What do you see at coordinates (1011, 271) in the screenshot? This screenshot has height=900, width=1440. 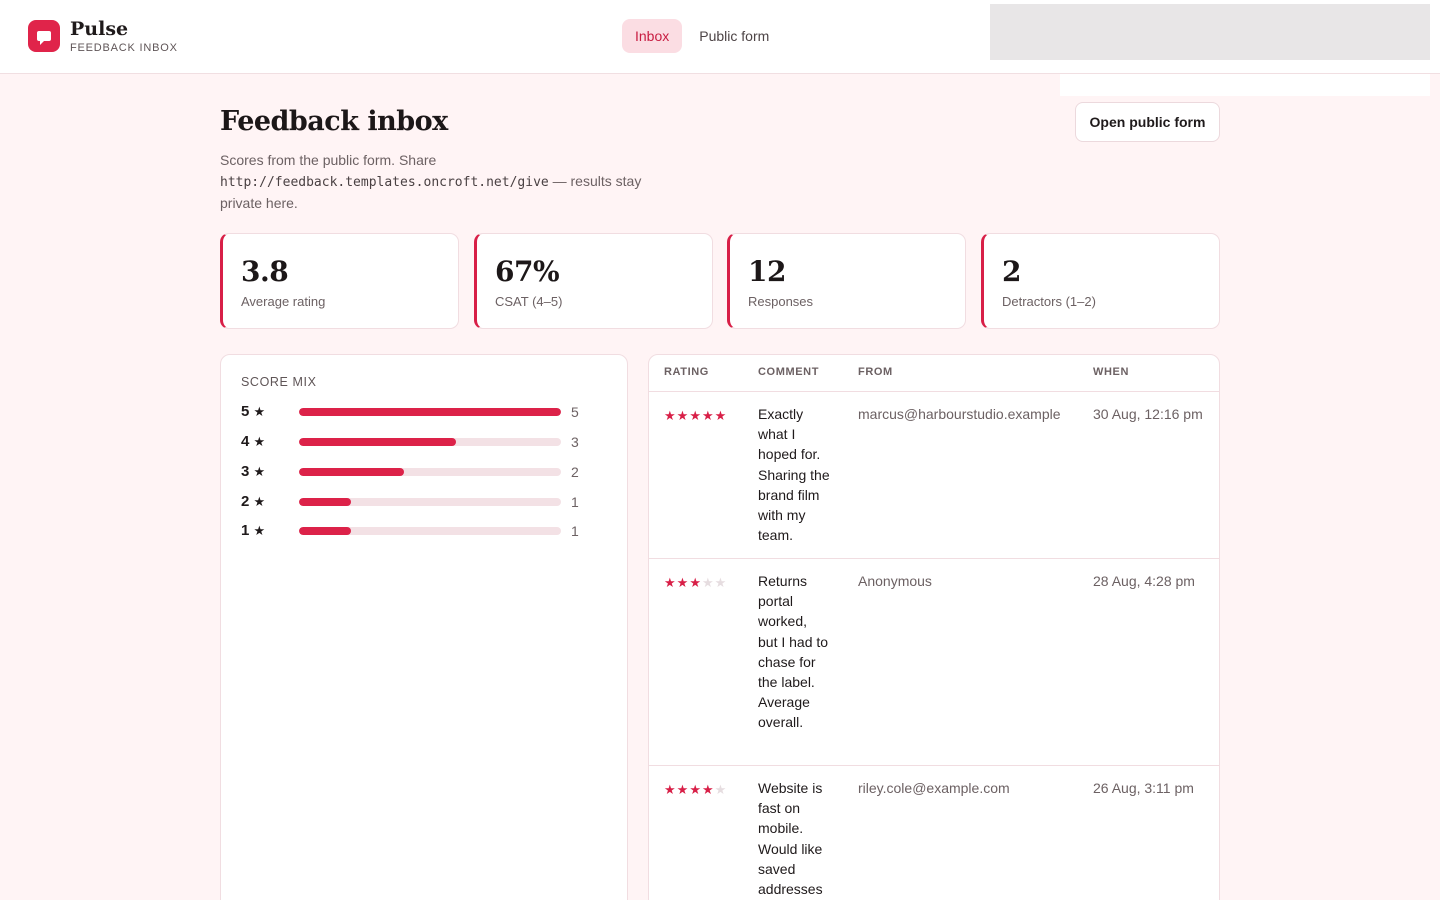 I see `stat-value: 2` at bounding box center [1011, 271].